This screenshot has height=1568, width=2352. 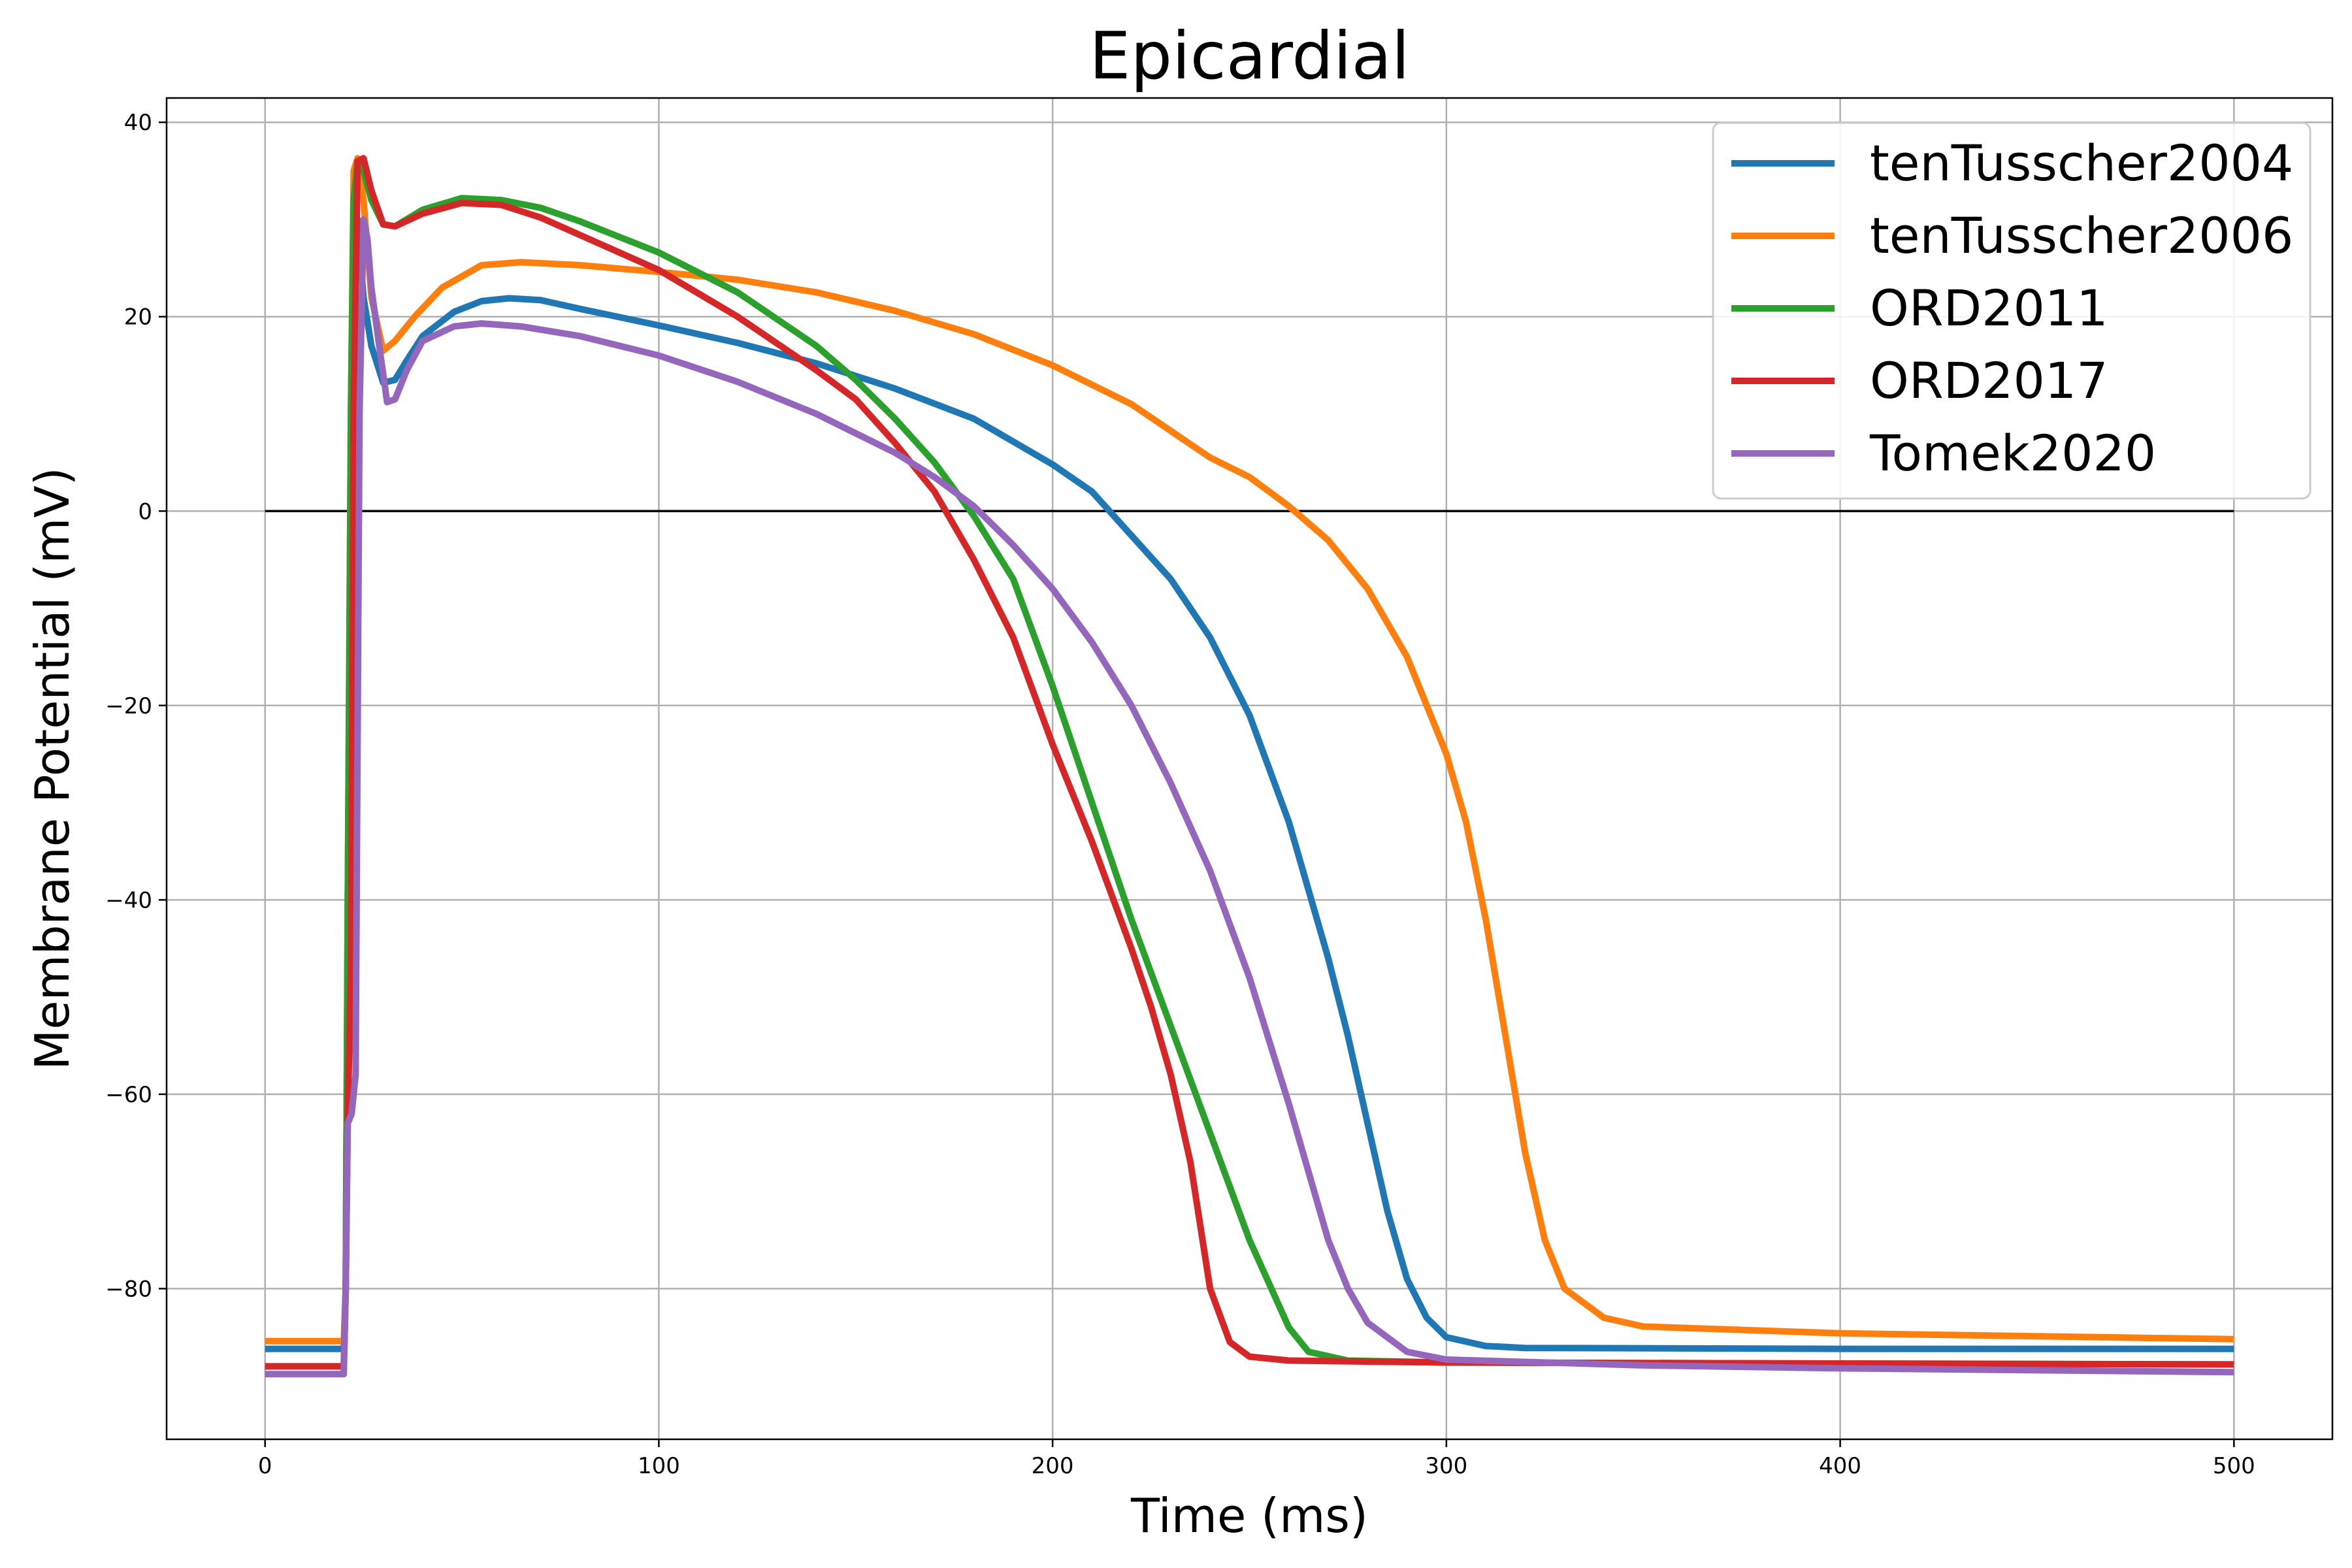 What do you see at coordinates (265, 1466) in the screenshot?
I see `x-tick-label: 0` at bounding box center [265, 1466].